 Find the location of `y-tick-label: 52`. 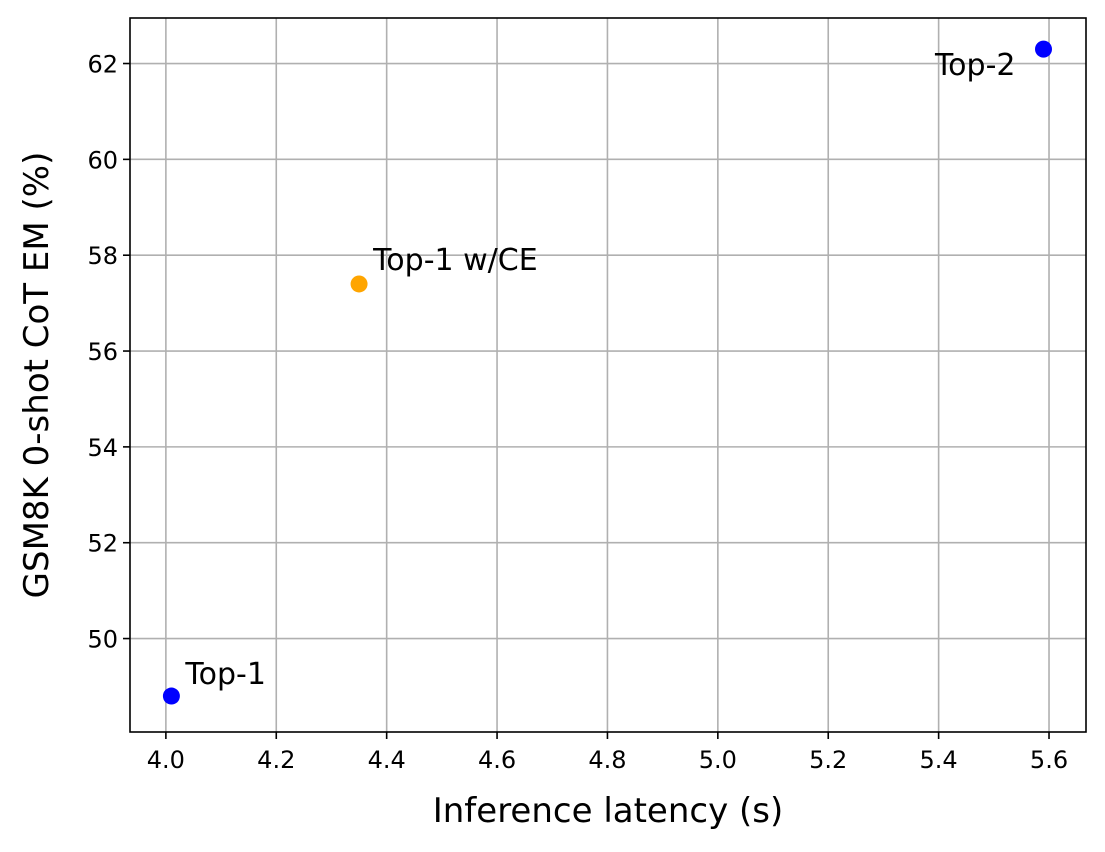

y-tick-label: 52 is located at coordinates (102, 544).